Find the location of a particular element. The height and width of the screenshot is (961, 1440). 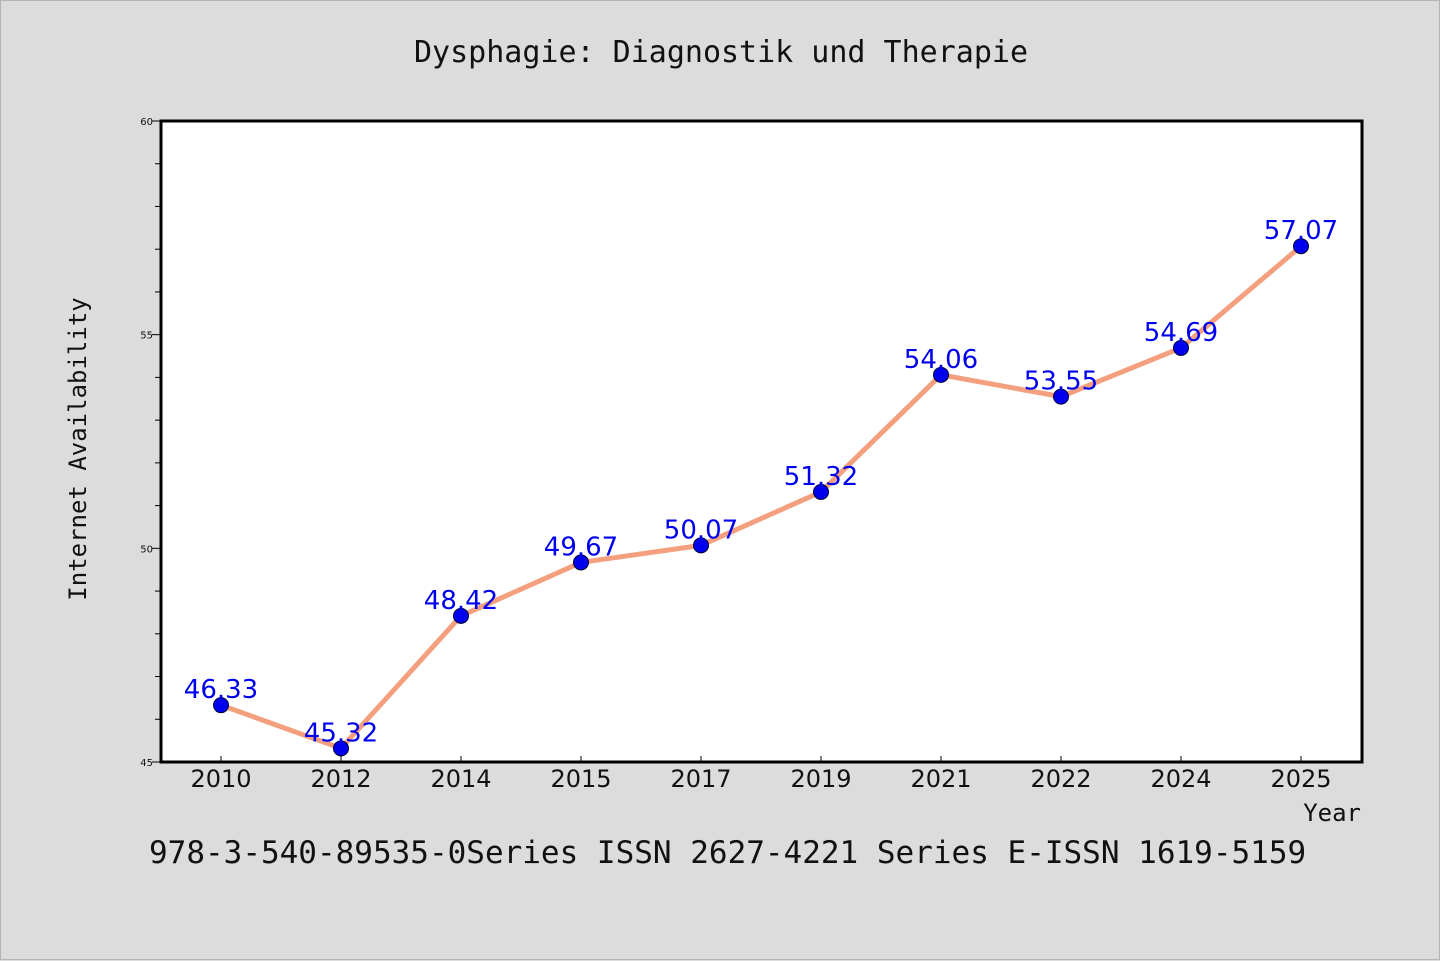

data-label: 57.07 is located at coordinates (1301, 231).